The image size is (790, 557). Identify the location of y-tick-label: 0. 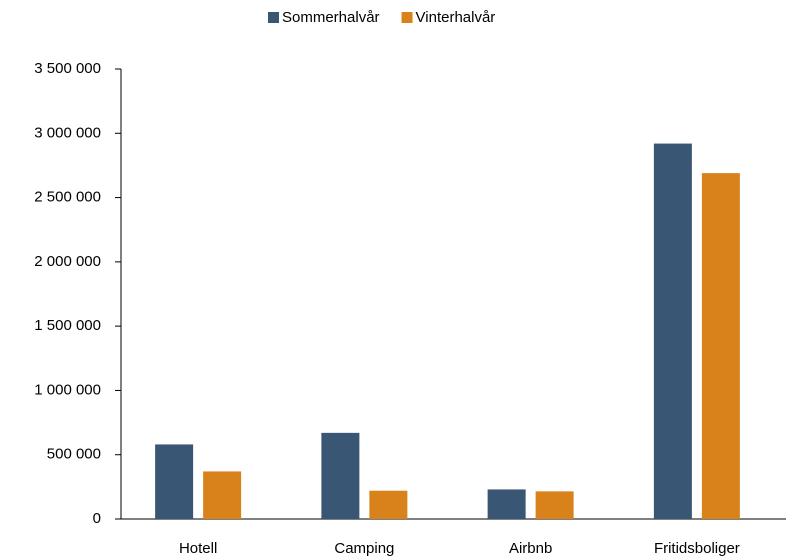
(97, 518).